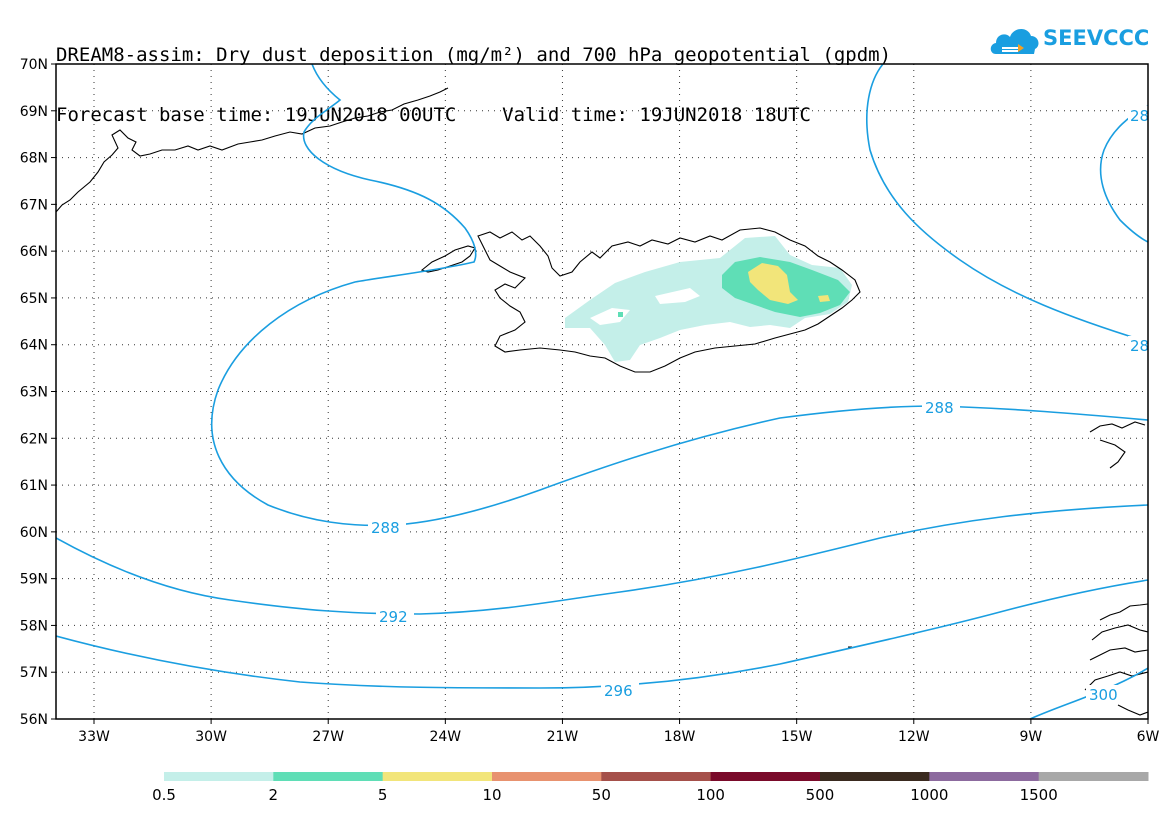  What do you see at coordinates (34, 533) in the screenshot?
I see `latitude-label: 60N` at bounding box center [34, 533].